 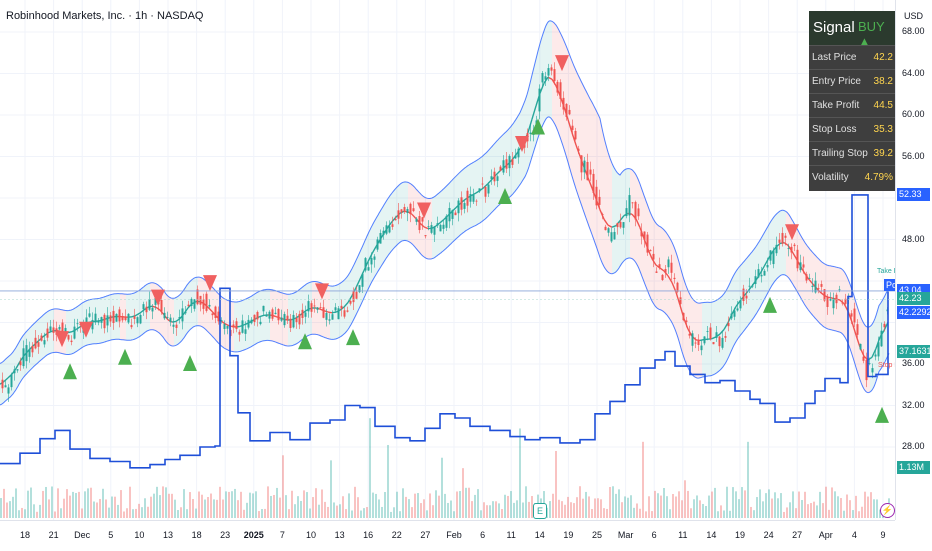 What do you see at coordinates (913, 351) in the screenshot?
I see `price-tag: 37.1631` at bounding box center [913, 351].